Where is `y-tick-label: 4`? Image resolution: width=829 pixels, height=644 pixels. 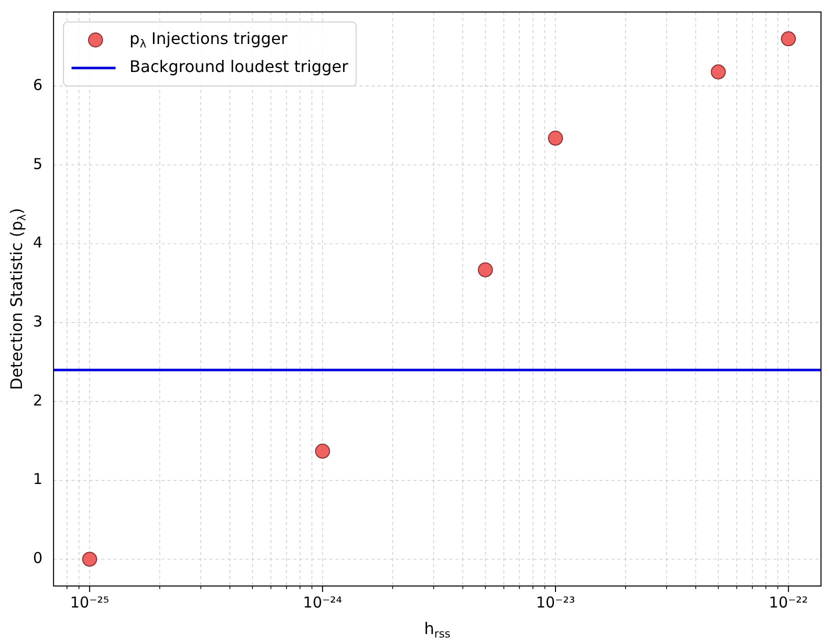
y-tick-label: 4 is located at coordinates (37, 243).